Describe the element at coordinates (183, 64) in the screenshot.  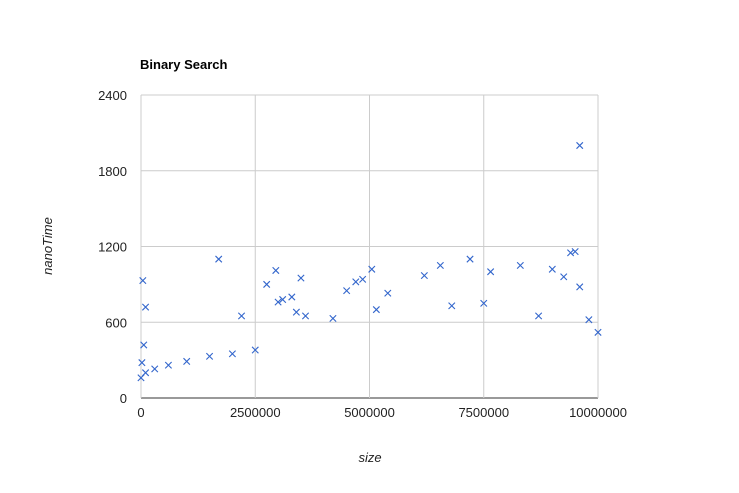
I see `chart-title: Binary Search` at that location.